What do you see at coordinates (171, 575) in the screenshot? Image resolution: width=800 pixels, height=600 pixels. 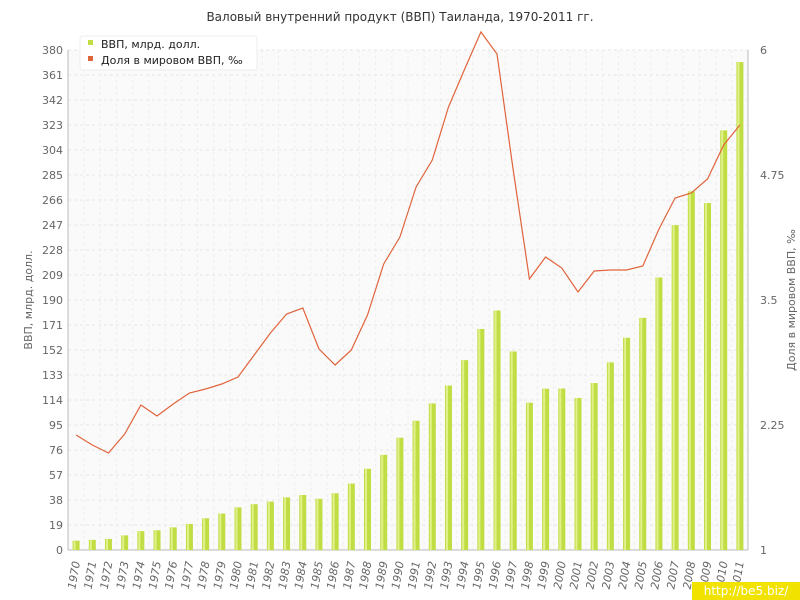 I see `x-tick-label: 1976` at bounding box center [171, 575].